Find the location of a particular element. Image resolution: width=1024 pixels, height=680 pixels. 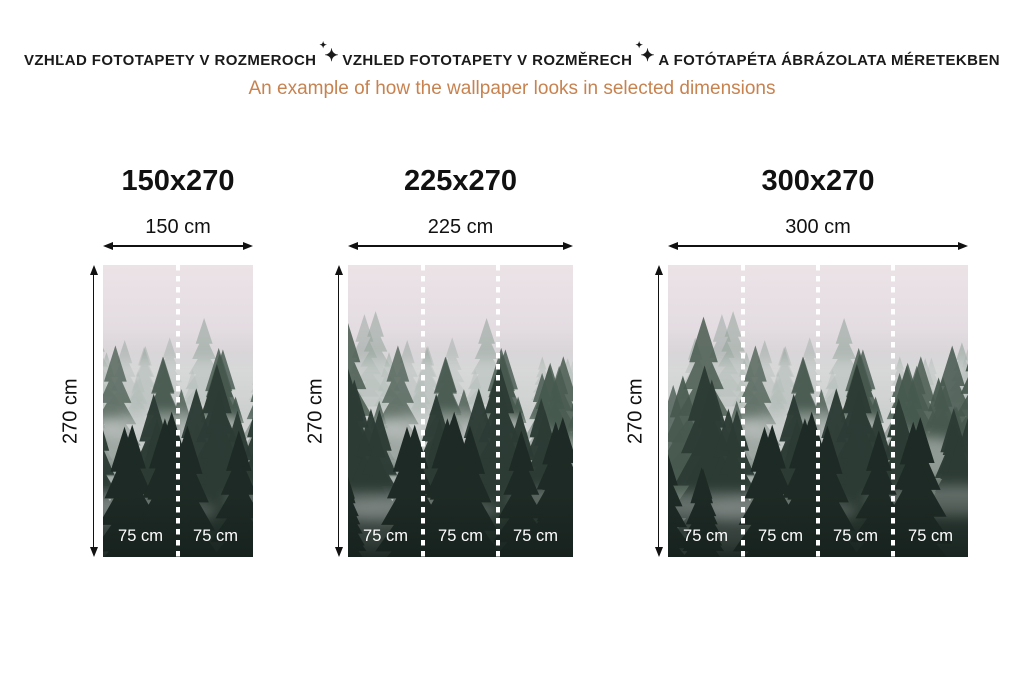

header-language-2: A FOTÓTAPÉTA ÁBRÁZOLATA MÉRETEKBEN is located at coordinates (829, 60).